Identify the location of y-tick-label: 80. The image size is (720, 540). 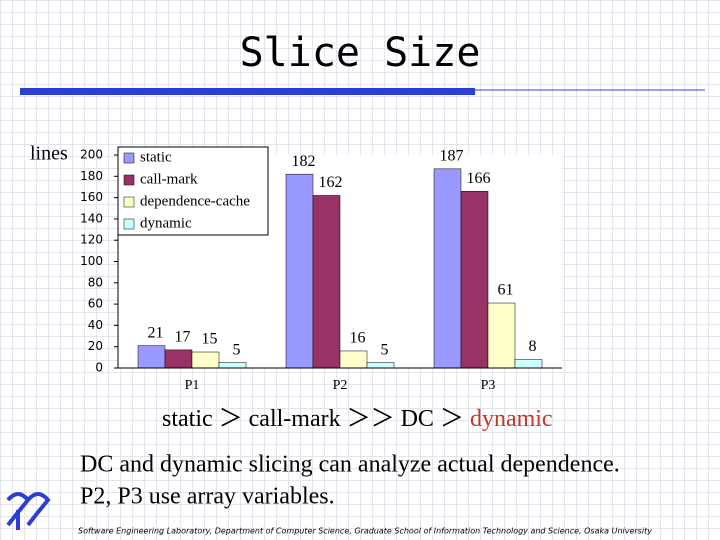
(95, 282).